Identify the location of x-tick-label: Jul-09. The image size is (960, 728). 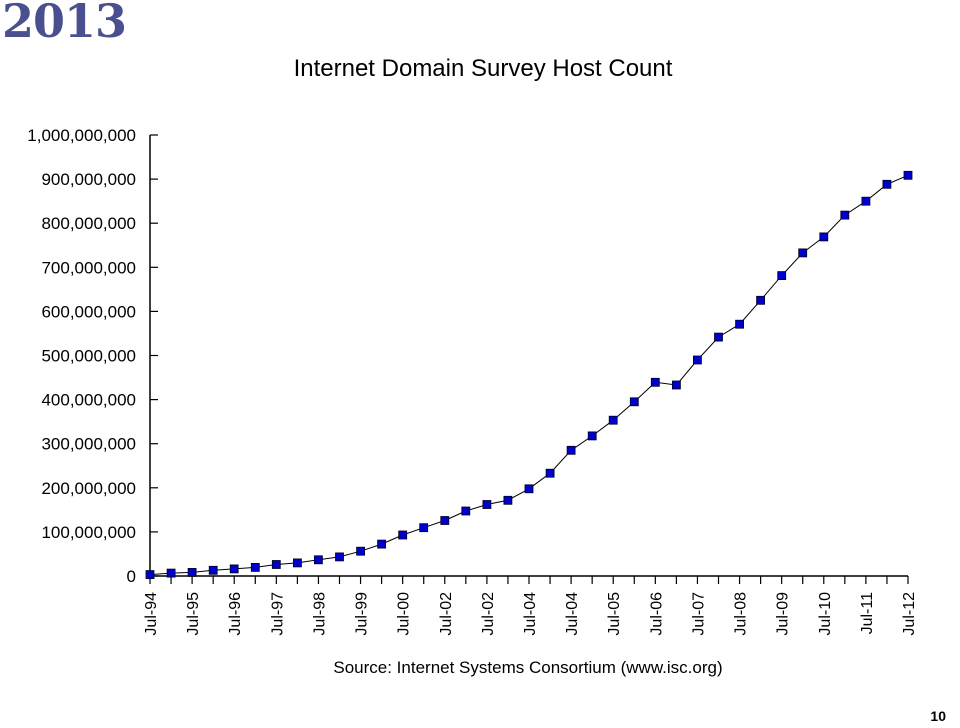
(783, 614).